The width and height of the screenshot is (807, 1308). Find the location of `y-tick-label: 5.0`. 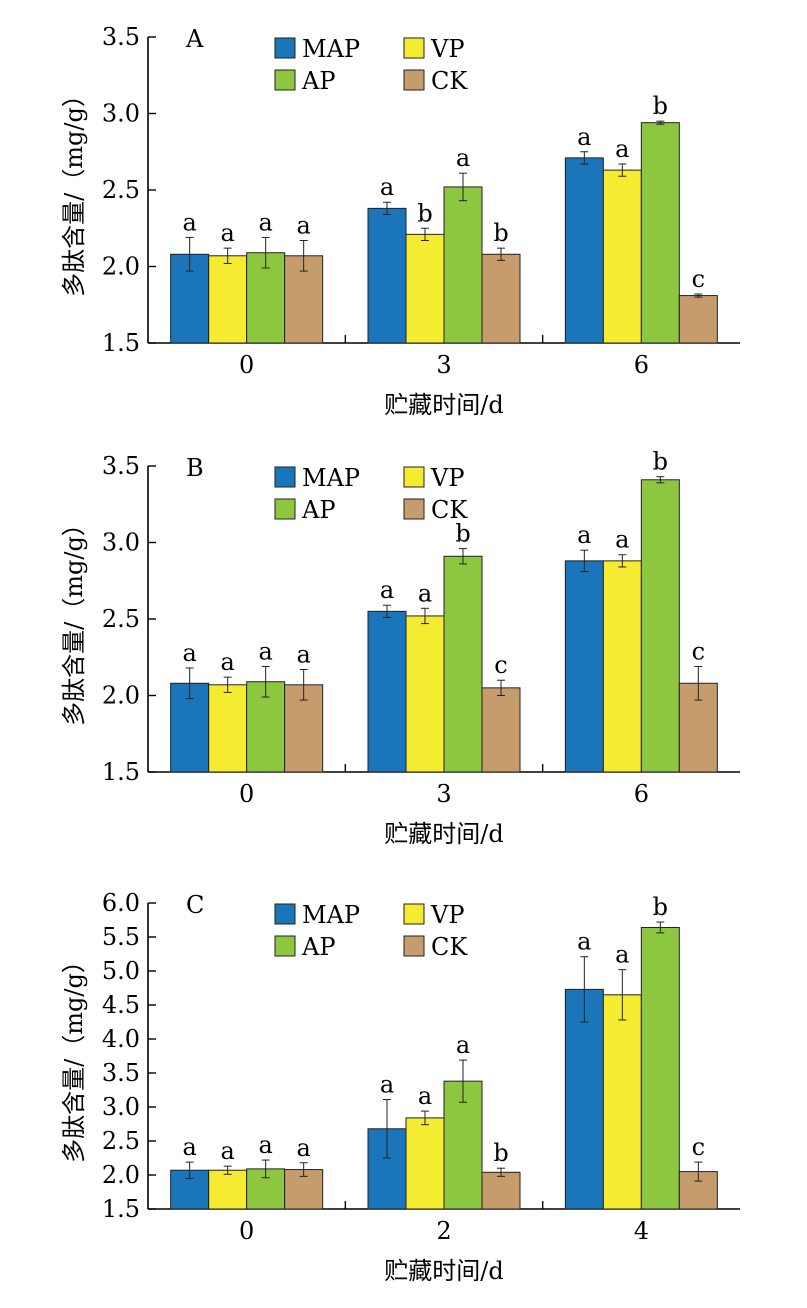

y-tick-label: 5.0 is located at coordinates (121, 971).